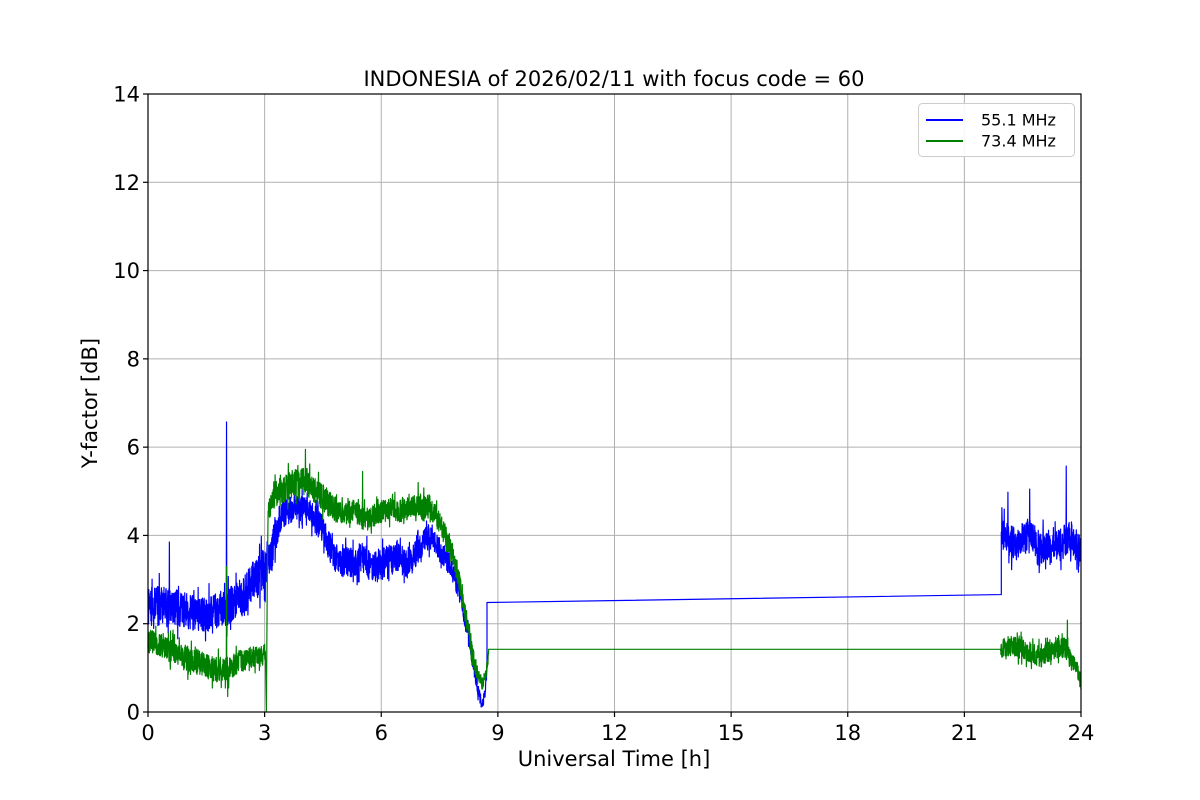 The height and width of the screenshot is (800, 1200). What do you see at coordinates (133, 713) in the screenshot?
I see `y-tick-label: 0` at bounding box center [133, 713].